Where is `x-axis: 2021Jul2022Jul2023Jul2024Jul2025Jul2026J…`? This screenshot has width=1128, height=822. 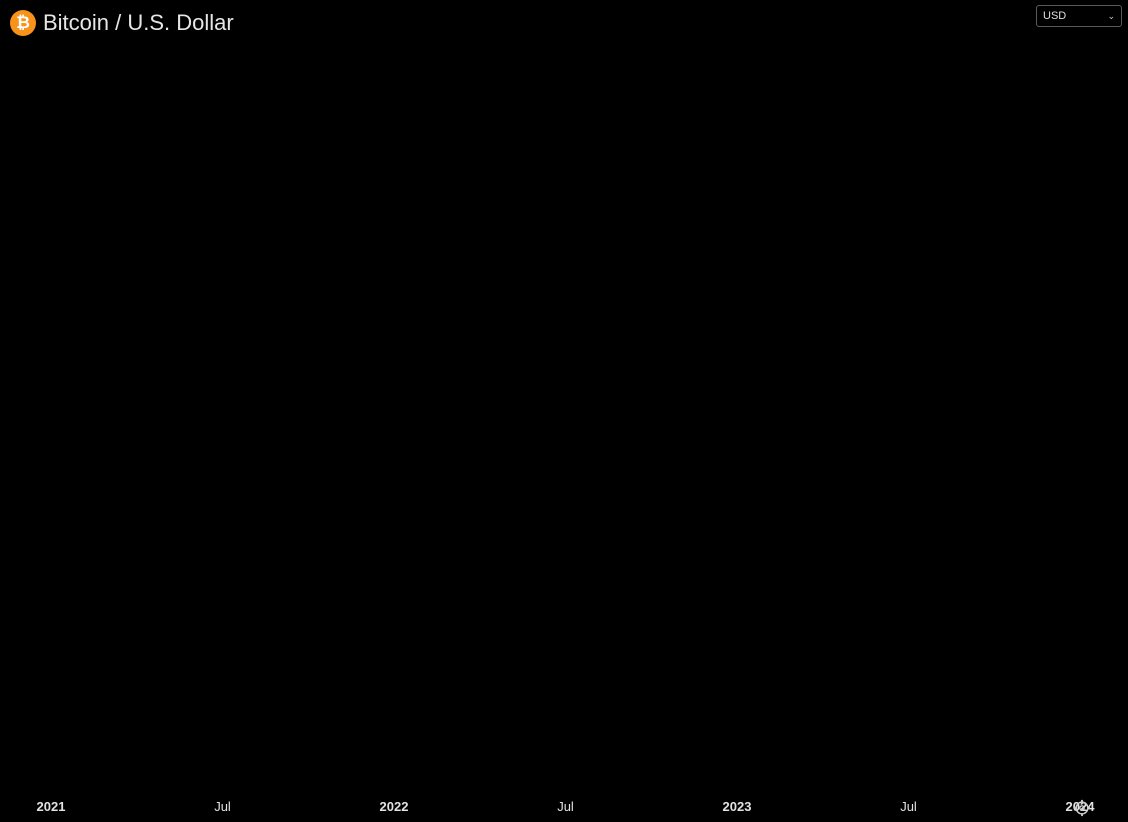 x-axis: 2021Jul2022Jul2023Jul2024Jul2025Jul2026J… is located at coordinates (582, 806).